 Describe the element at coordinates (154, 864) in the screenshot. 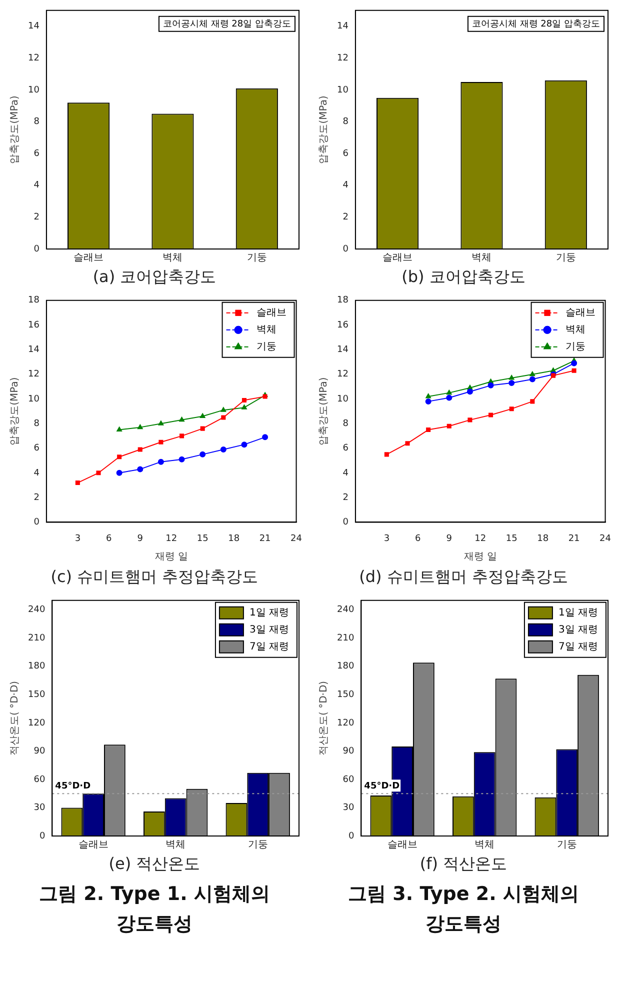

I see `text: (e) 적산온도` at that location.